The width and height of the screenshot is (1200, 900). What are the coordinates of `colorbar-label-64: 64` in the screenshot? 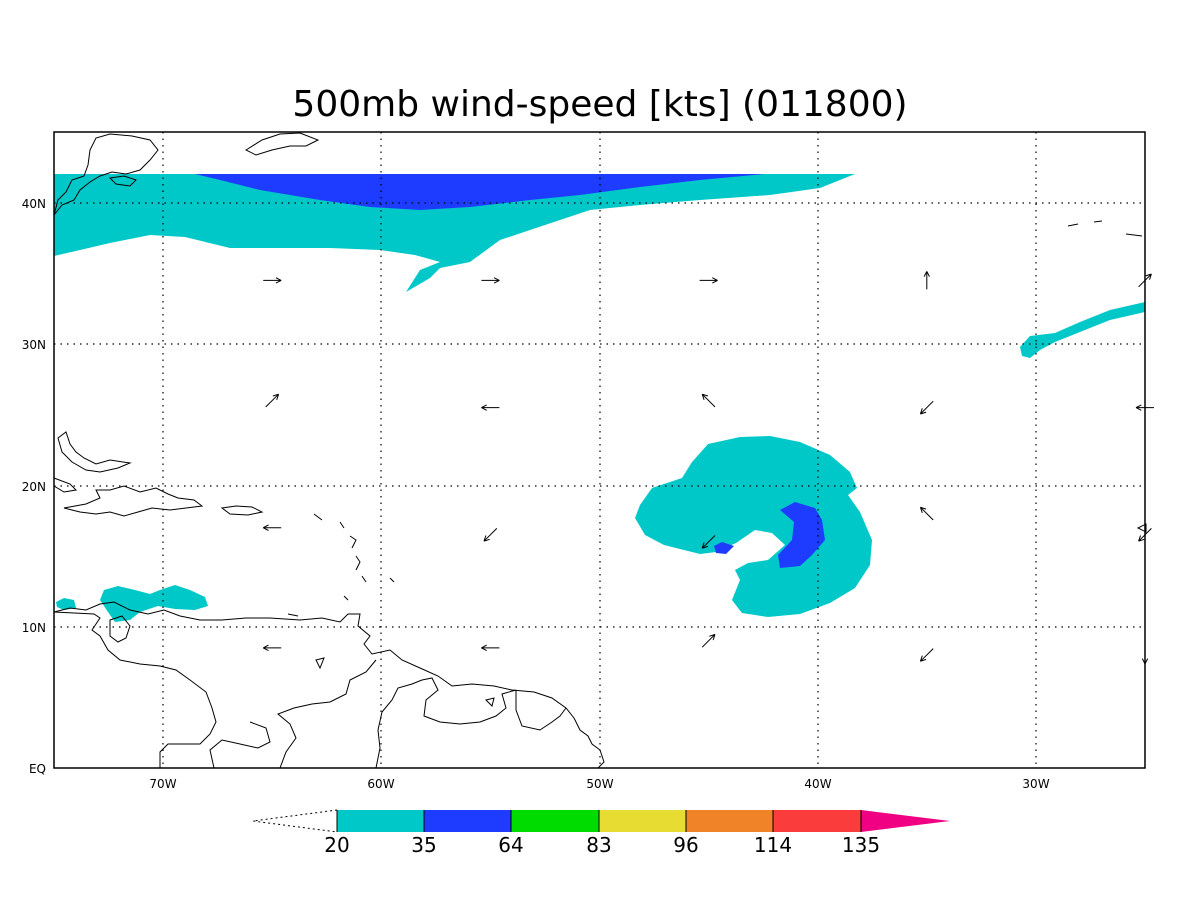 It's located at (510, 845).